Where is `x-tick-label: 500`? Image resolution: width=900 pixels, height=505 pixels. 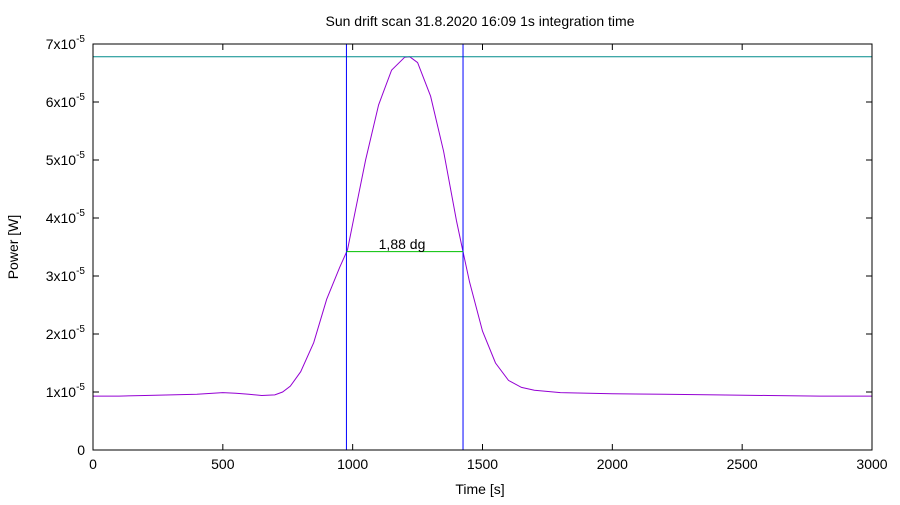 x-tick-label: 500 is located at coordinates (223, 464).